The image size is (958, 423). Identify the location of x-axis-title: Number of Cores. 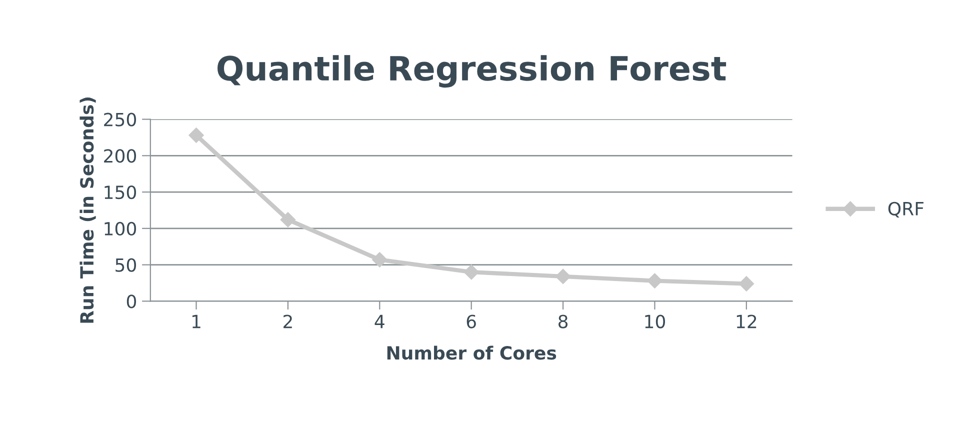
(471, 353).